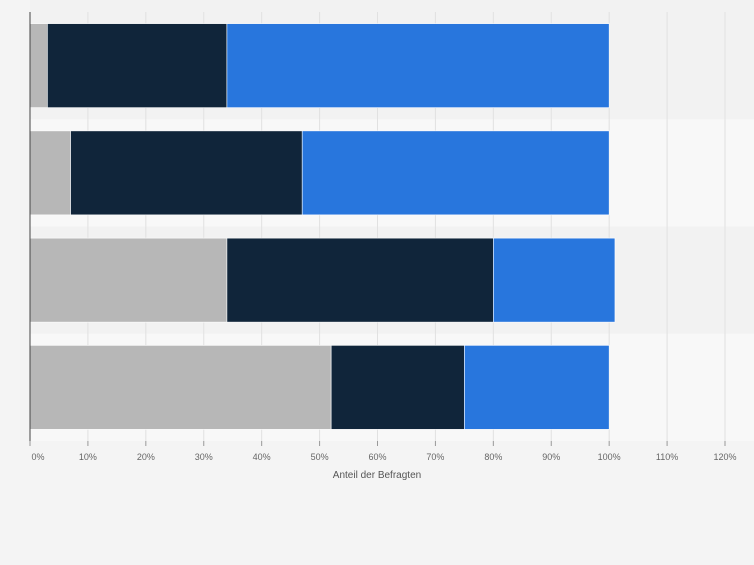  I want to click on x-tick-label: 10%, so click(88, 457).